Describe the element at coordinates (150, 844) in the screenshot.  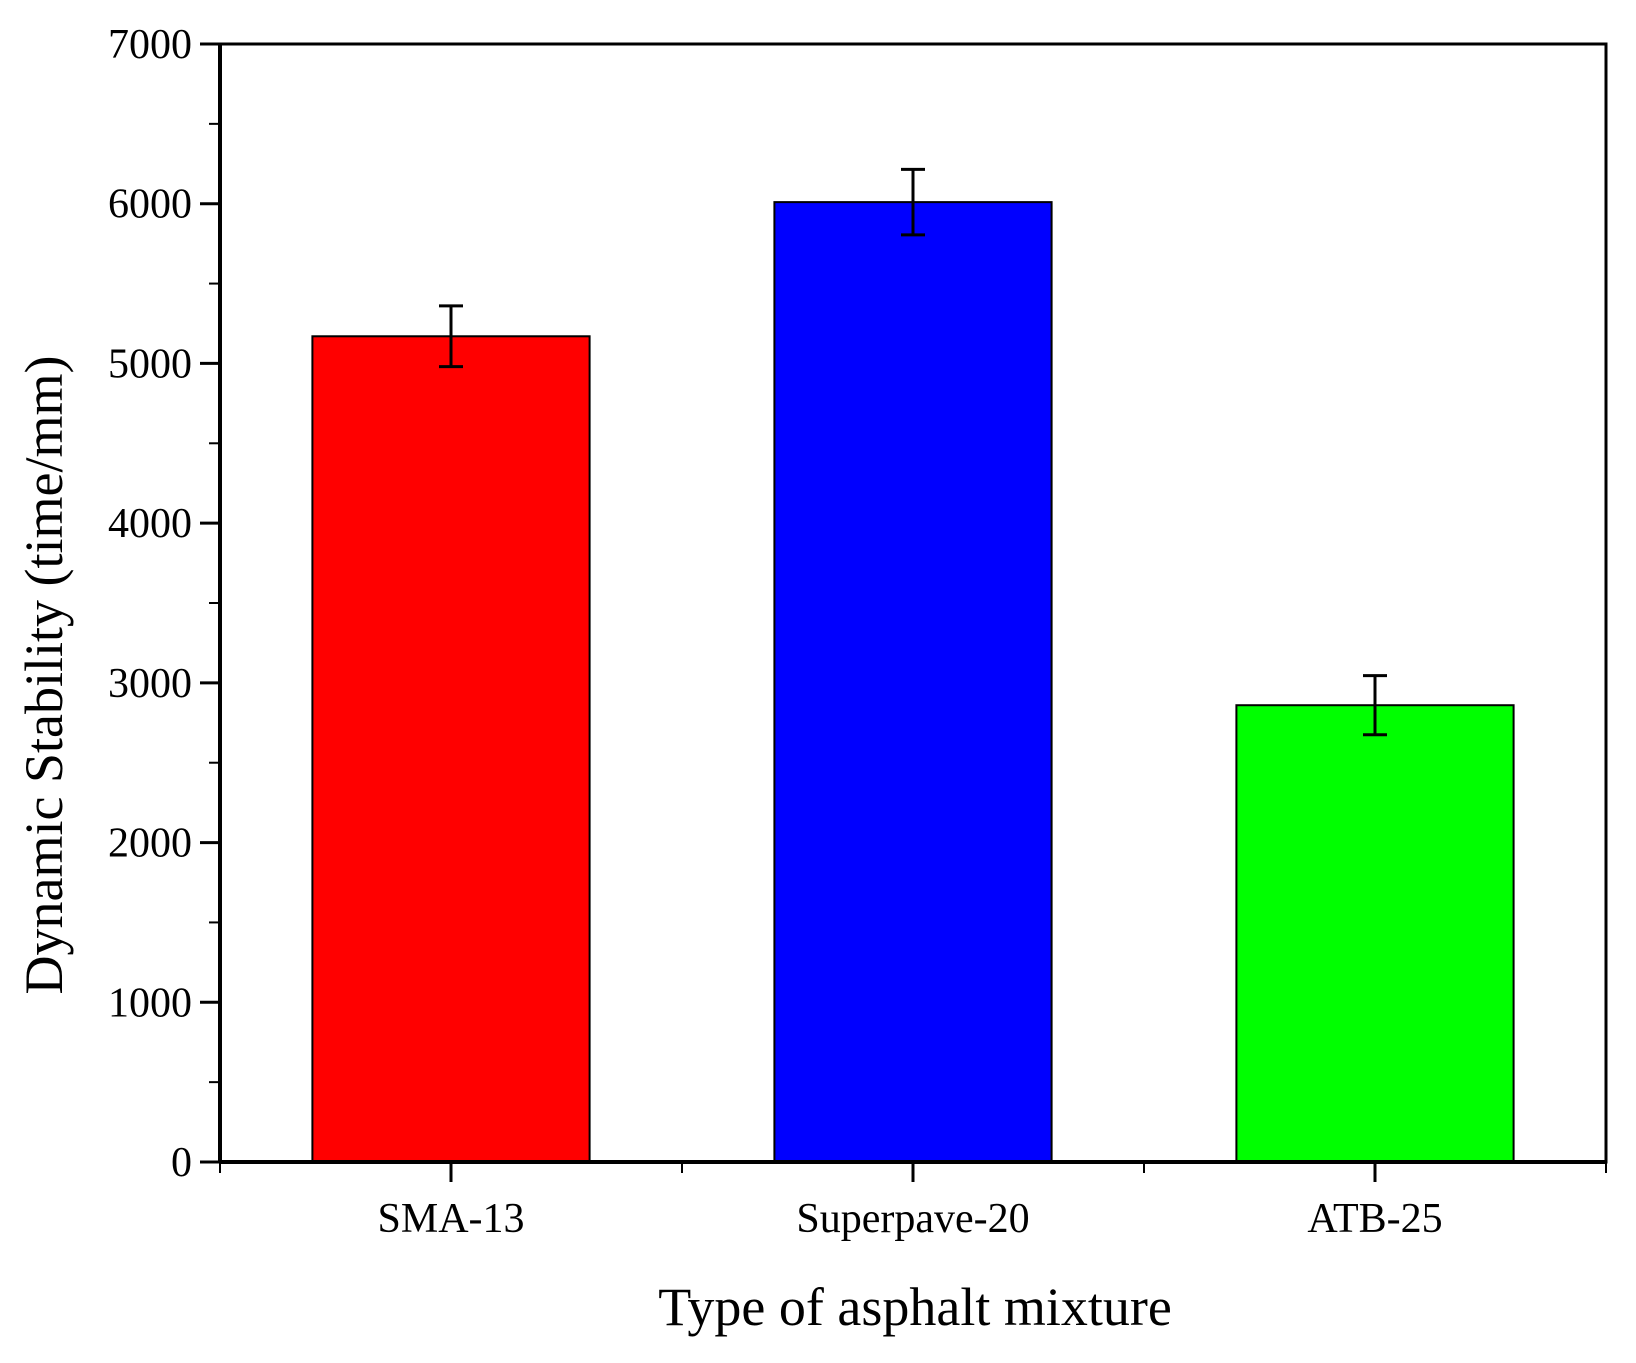
I see `y-tick-label-2000: 2000` at that location.